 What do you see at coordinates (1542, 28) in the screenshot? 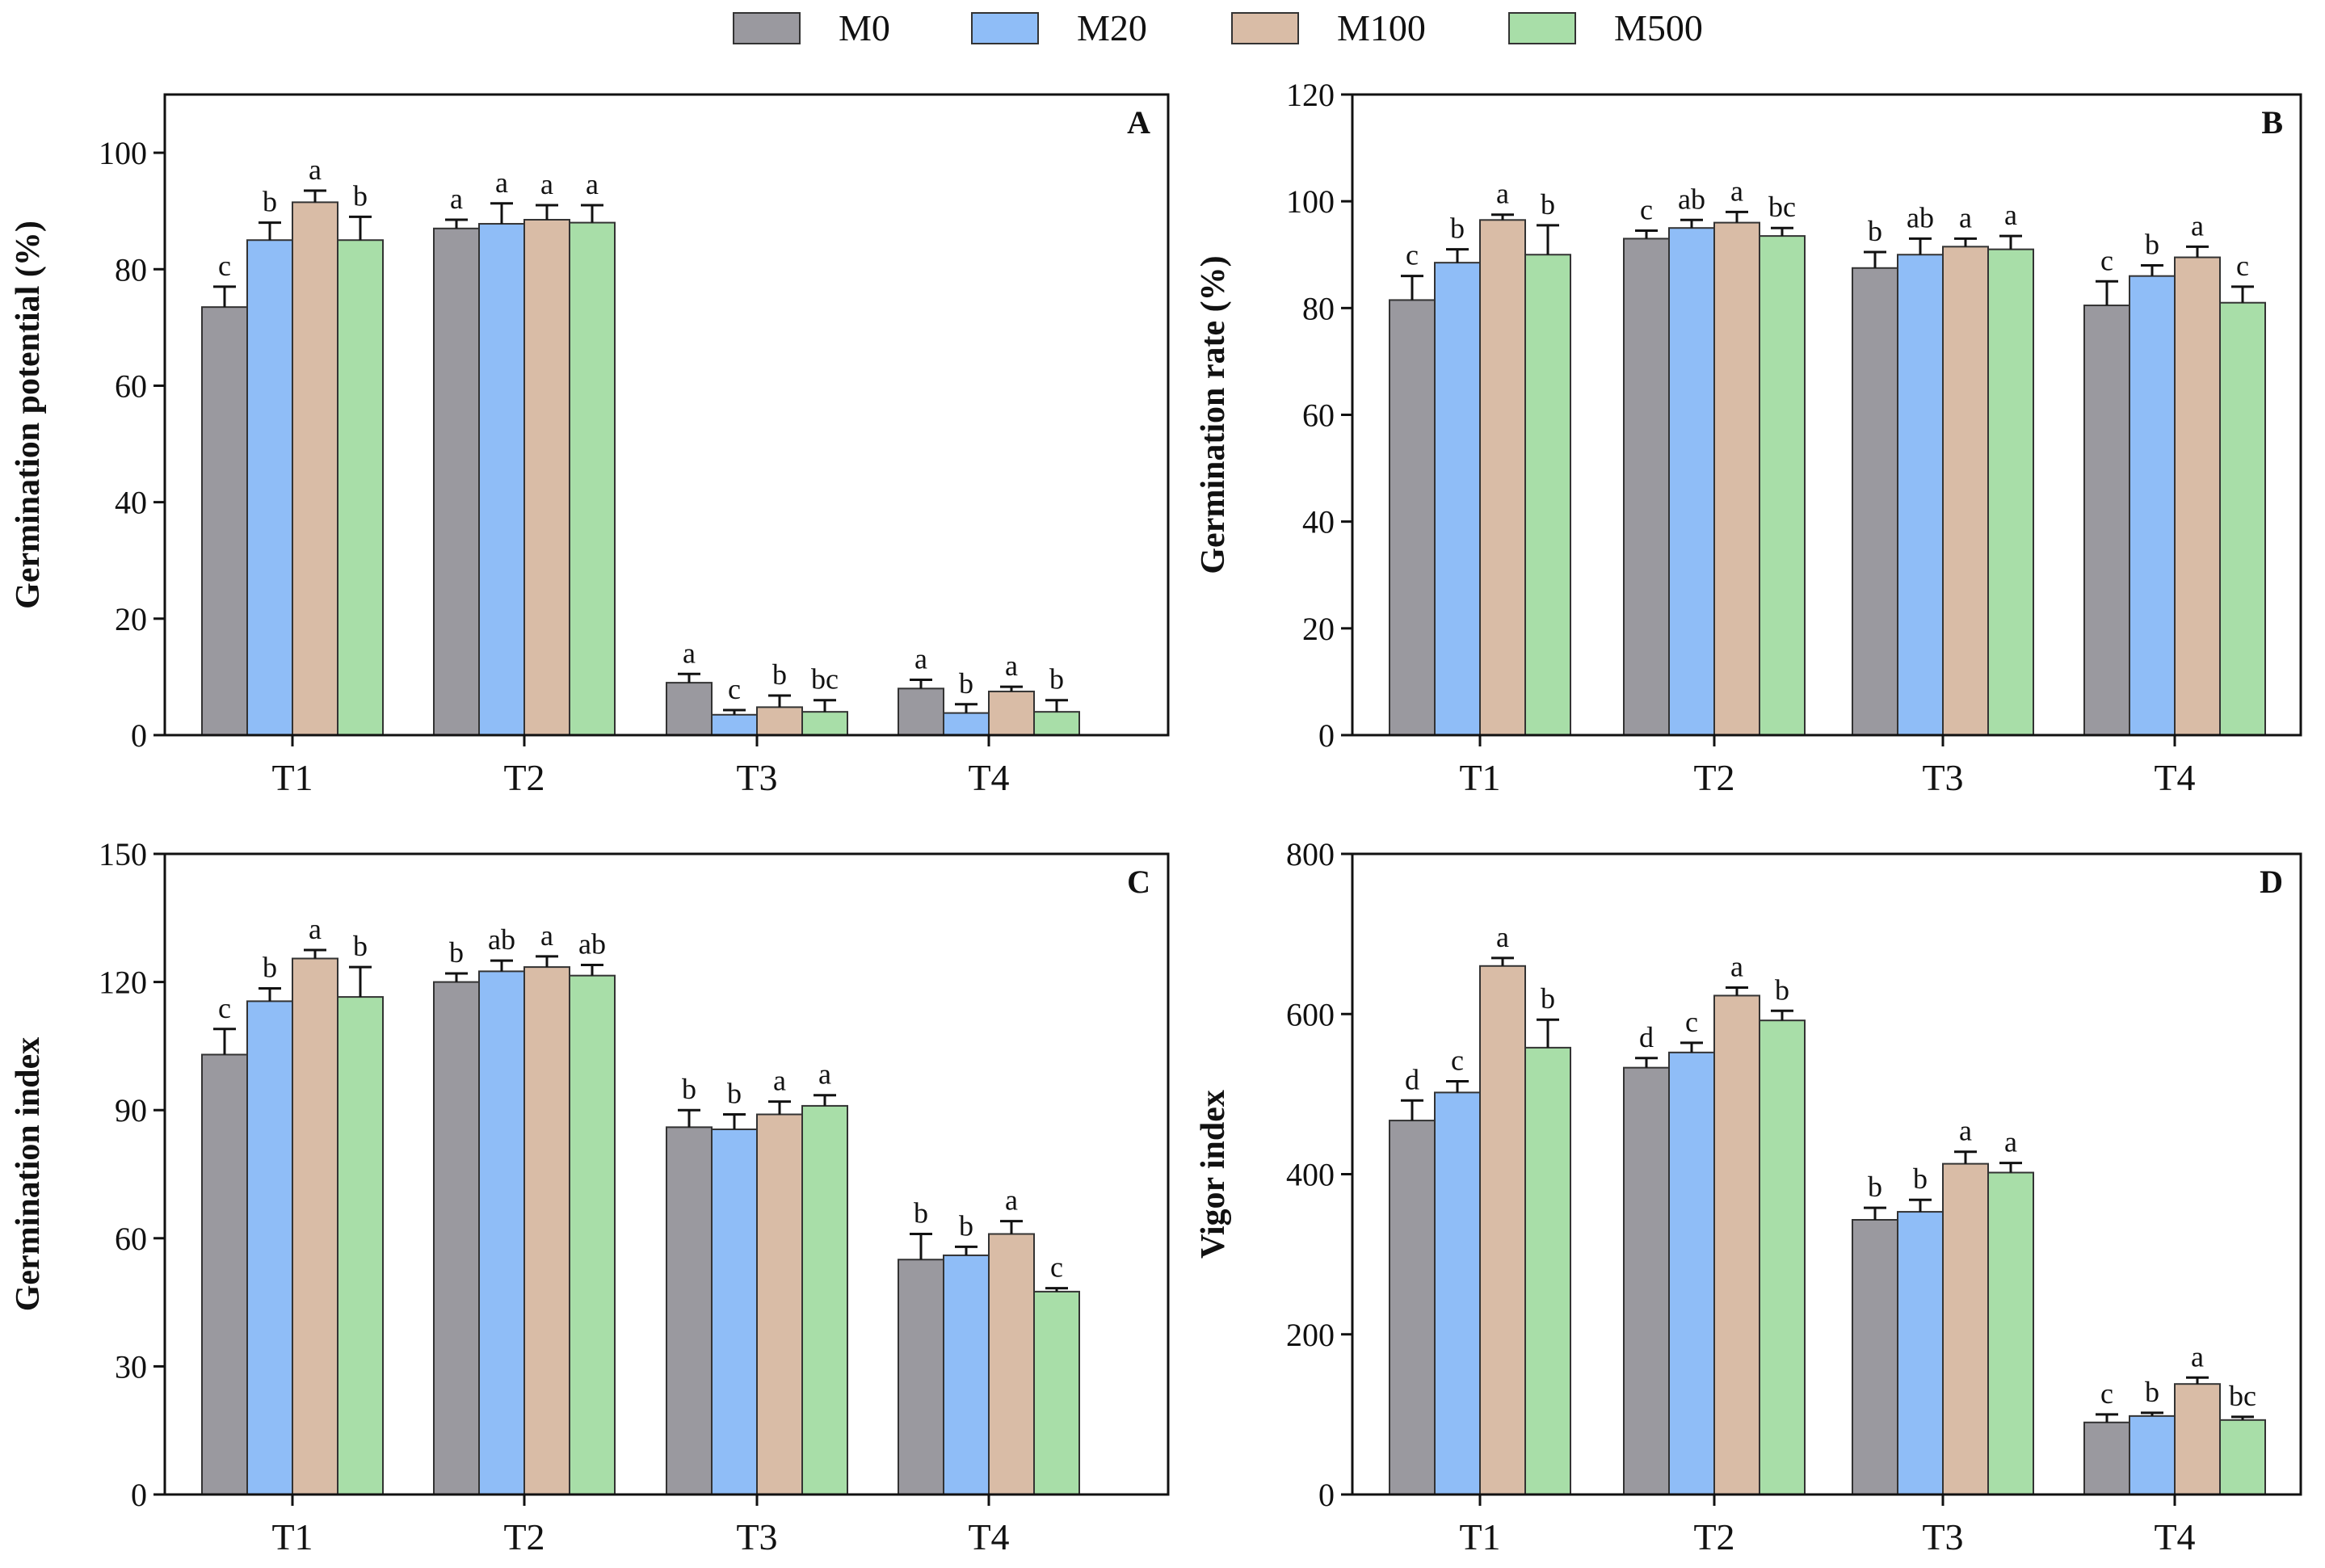
I see `legend-swatch-m500` at bounding box center [1542, 28].